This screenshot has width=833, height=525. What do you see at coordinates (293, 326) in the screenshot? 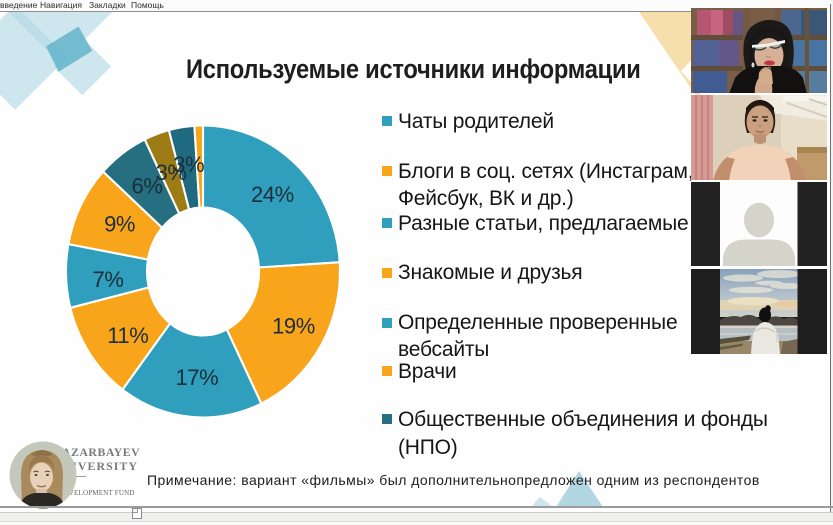
I see `svg-text: 19%` at bounding box center [293, 326].